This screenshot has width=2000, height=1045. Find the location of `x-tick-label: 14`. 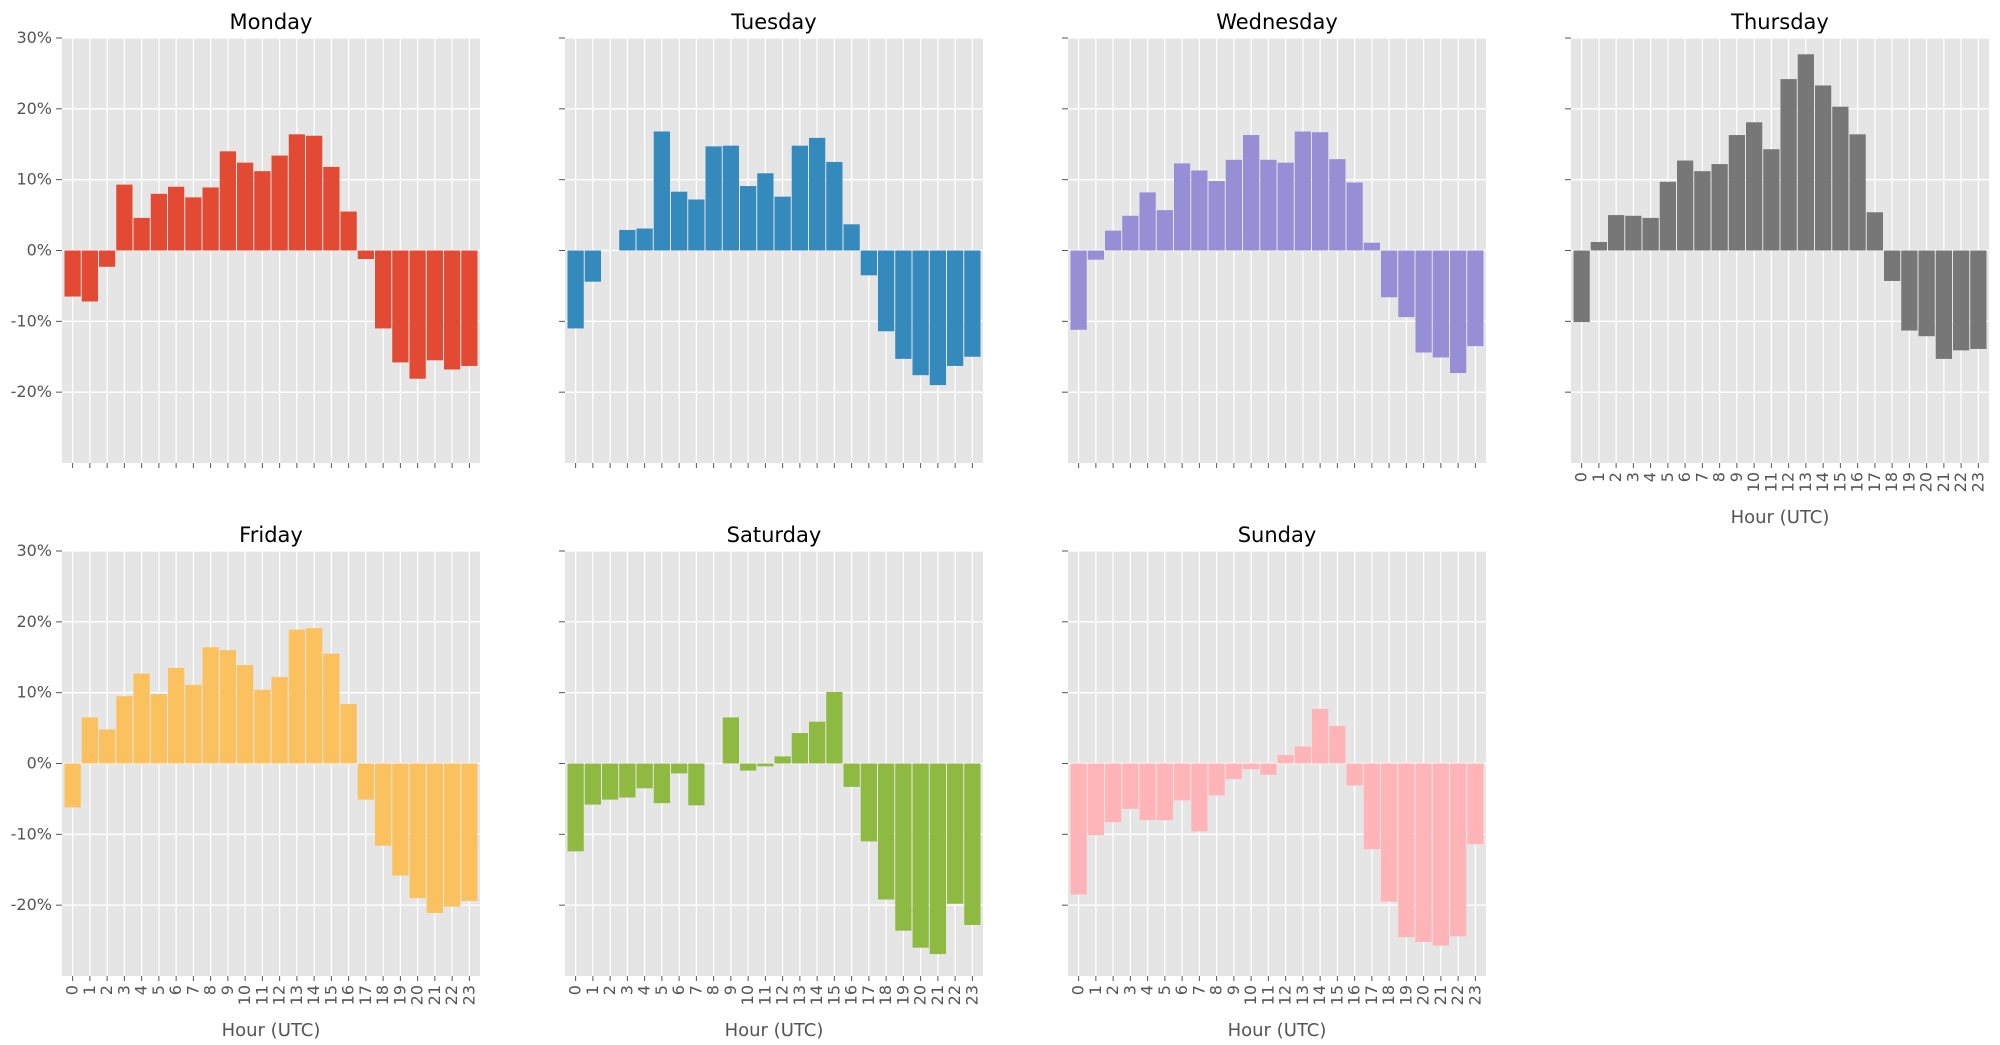

x-tick-label: 14 is located at coordinates (313, 995).